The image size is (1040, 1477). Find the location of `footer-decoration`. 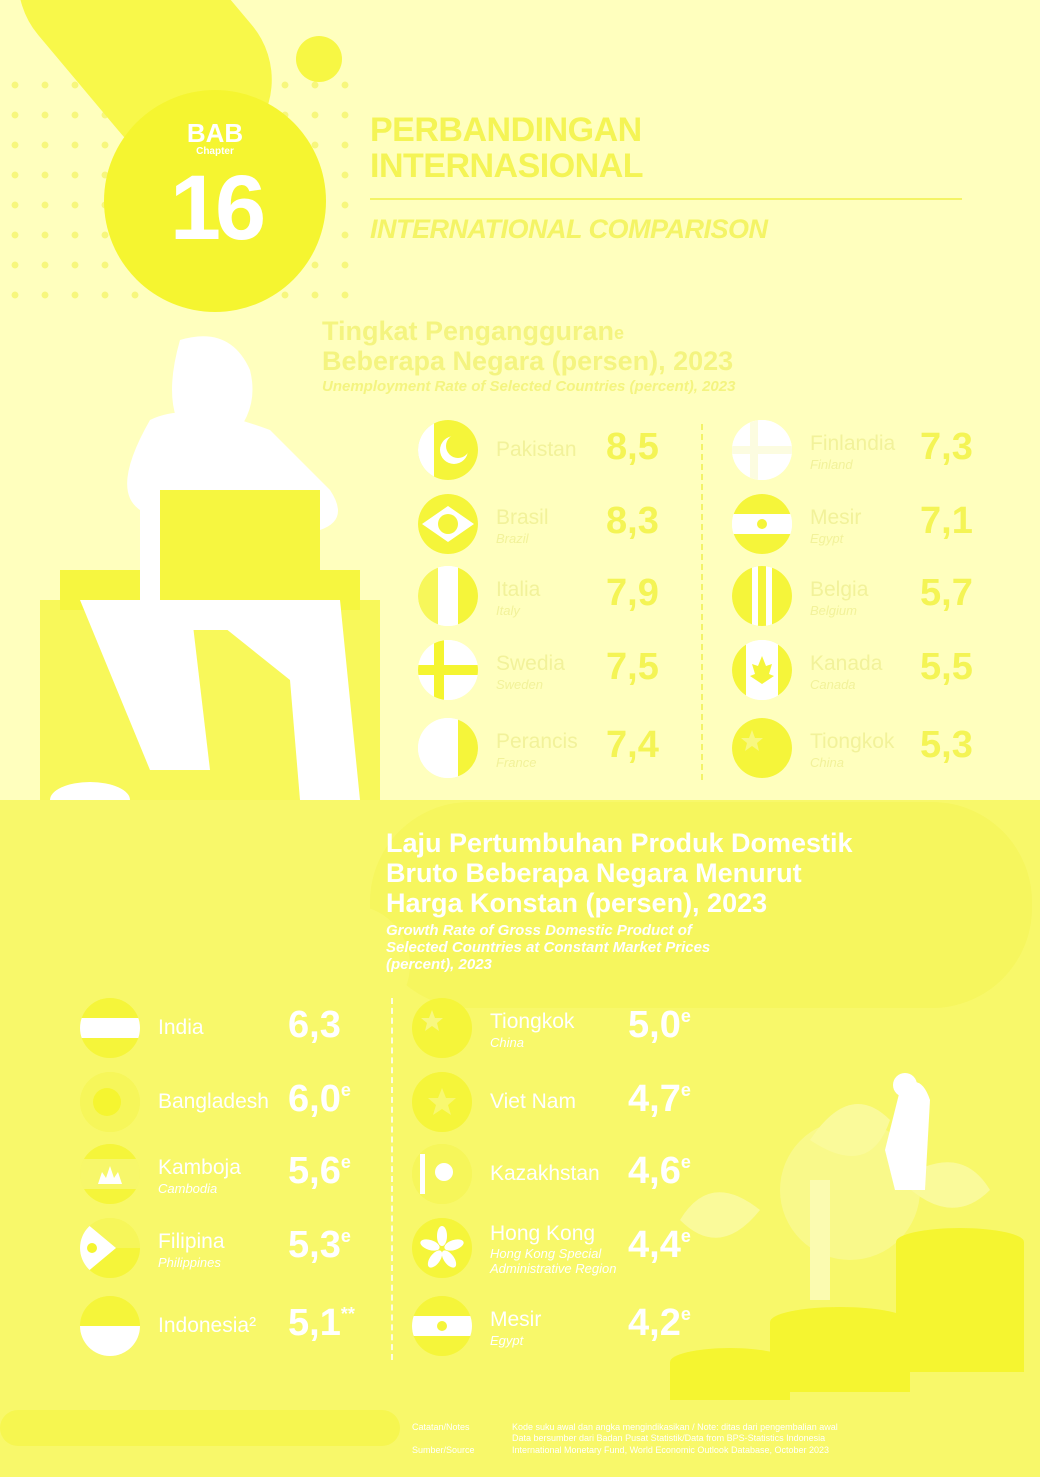

footer-decoration is located at coordinates (200, 1428).